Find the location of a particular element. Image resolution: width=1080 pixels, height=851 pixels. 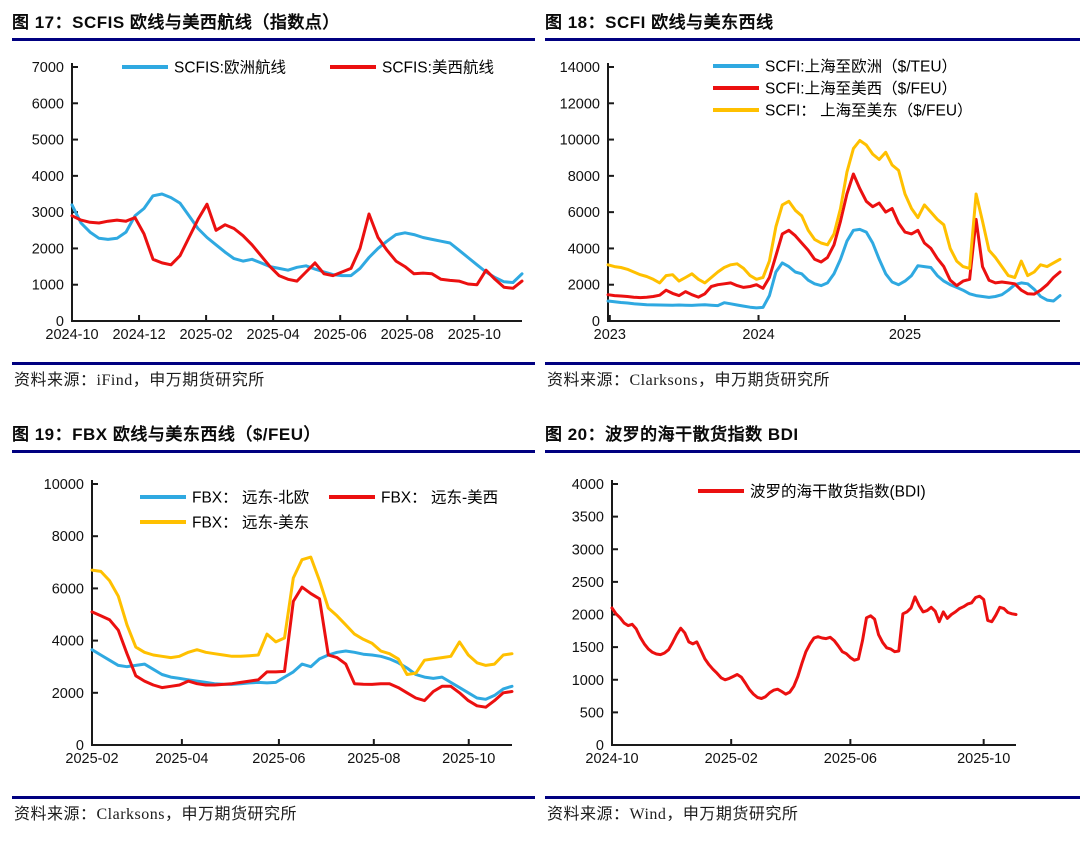

figure-19-source: 资料来源：Clarksons，申万期货研究所 is located at coordinates (156, 814).